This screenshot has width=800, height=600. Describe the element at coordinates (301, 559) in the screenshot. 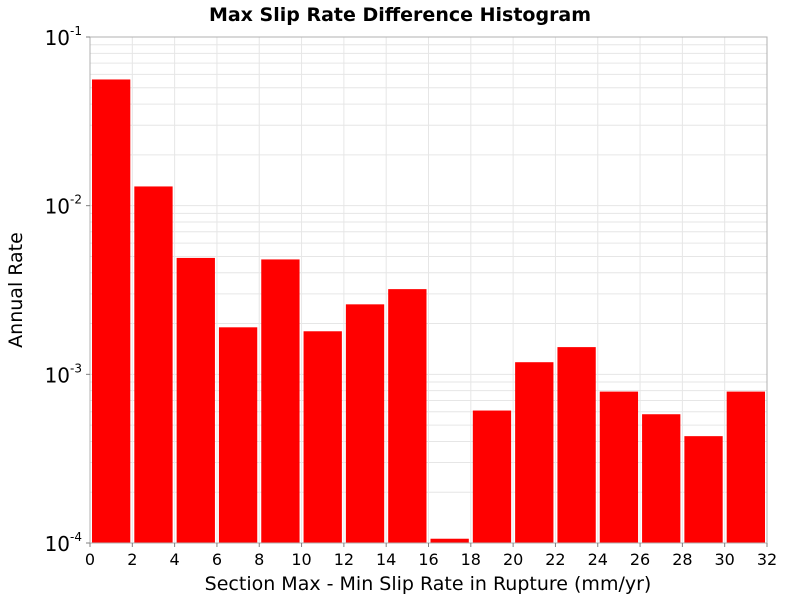

I see `x-tick-label: 10` at that location.